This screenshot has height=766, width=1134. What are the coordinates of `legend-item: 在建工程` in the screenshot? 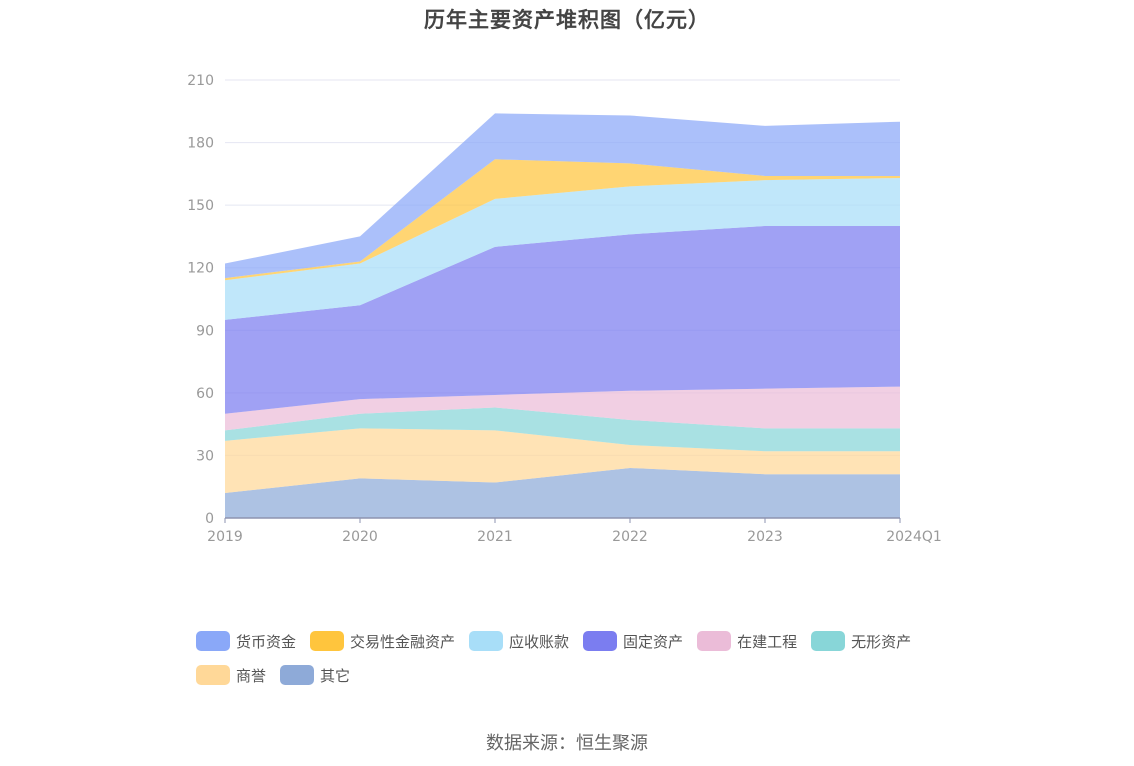 It's located at (747, 641).